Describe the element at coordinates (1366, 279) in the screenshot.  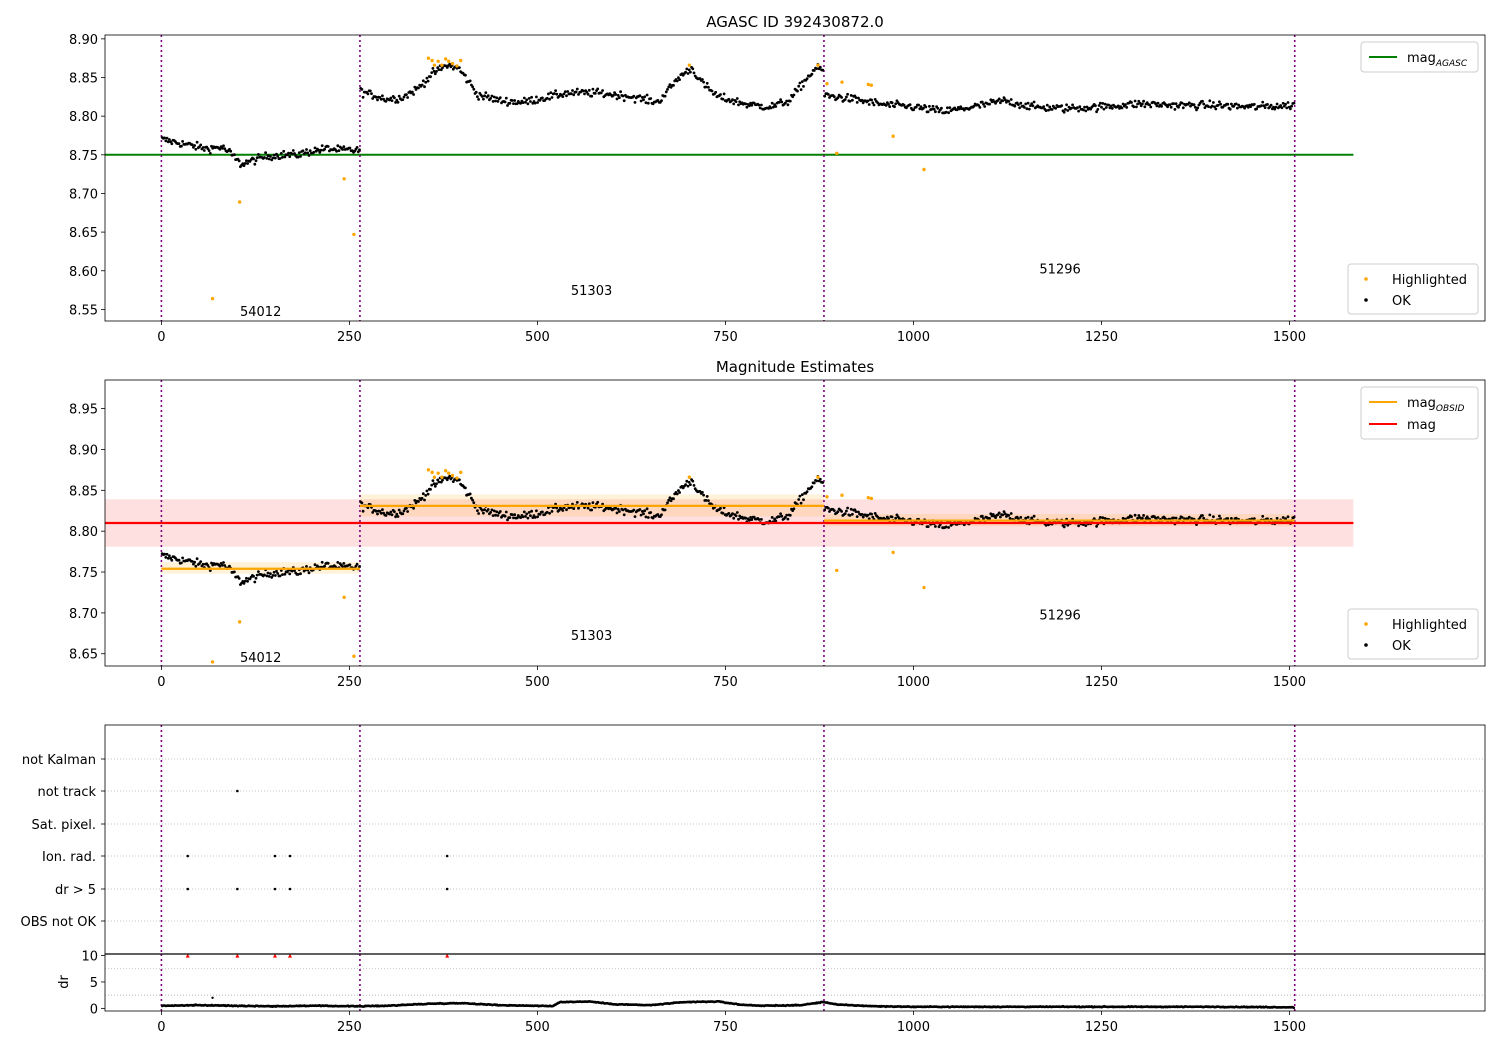
I see `legend-marker-swatch` at that location.